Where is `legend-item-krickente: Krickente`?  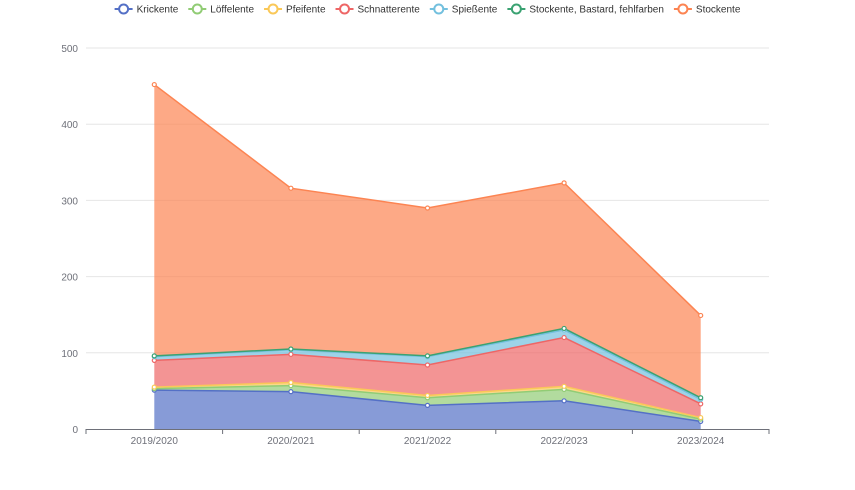
legend-item-krickente: Krickente is located at coordinates (146, 9).